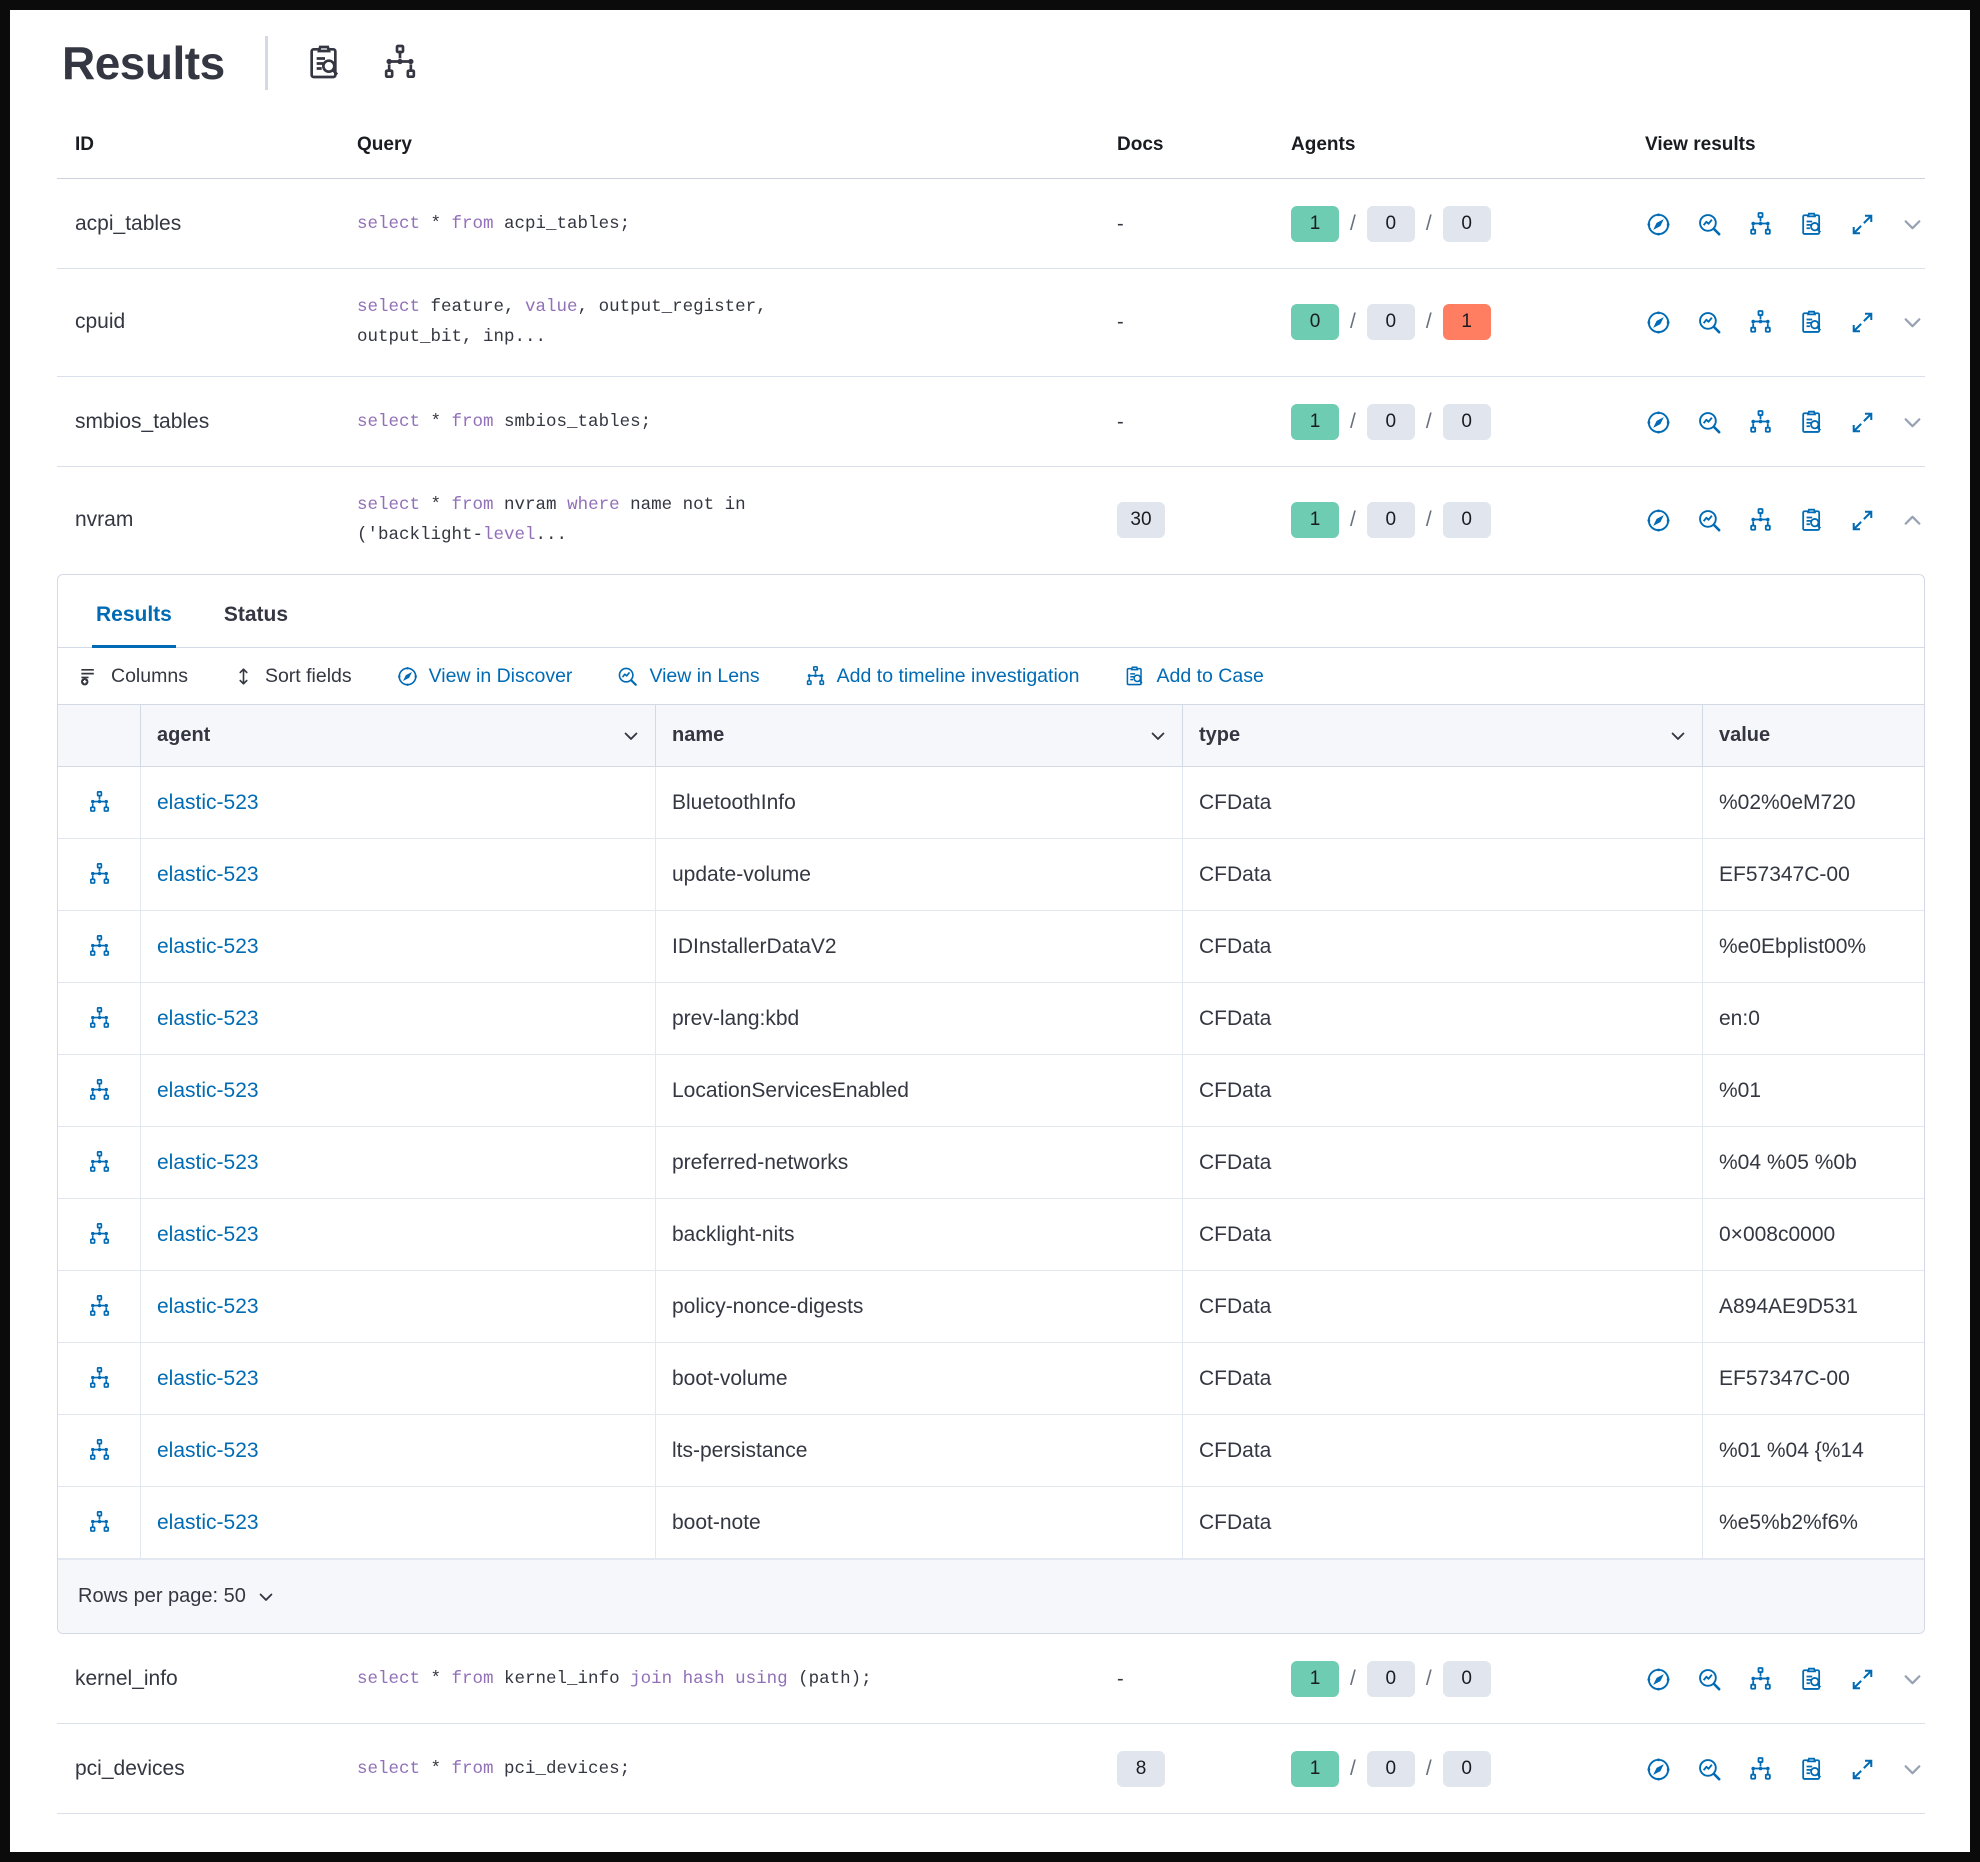 This screenshot has width=1980, height=1862. I want to click on queries-table-header: ID Query Docs Agents View results, so click(991, 143).